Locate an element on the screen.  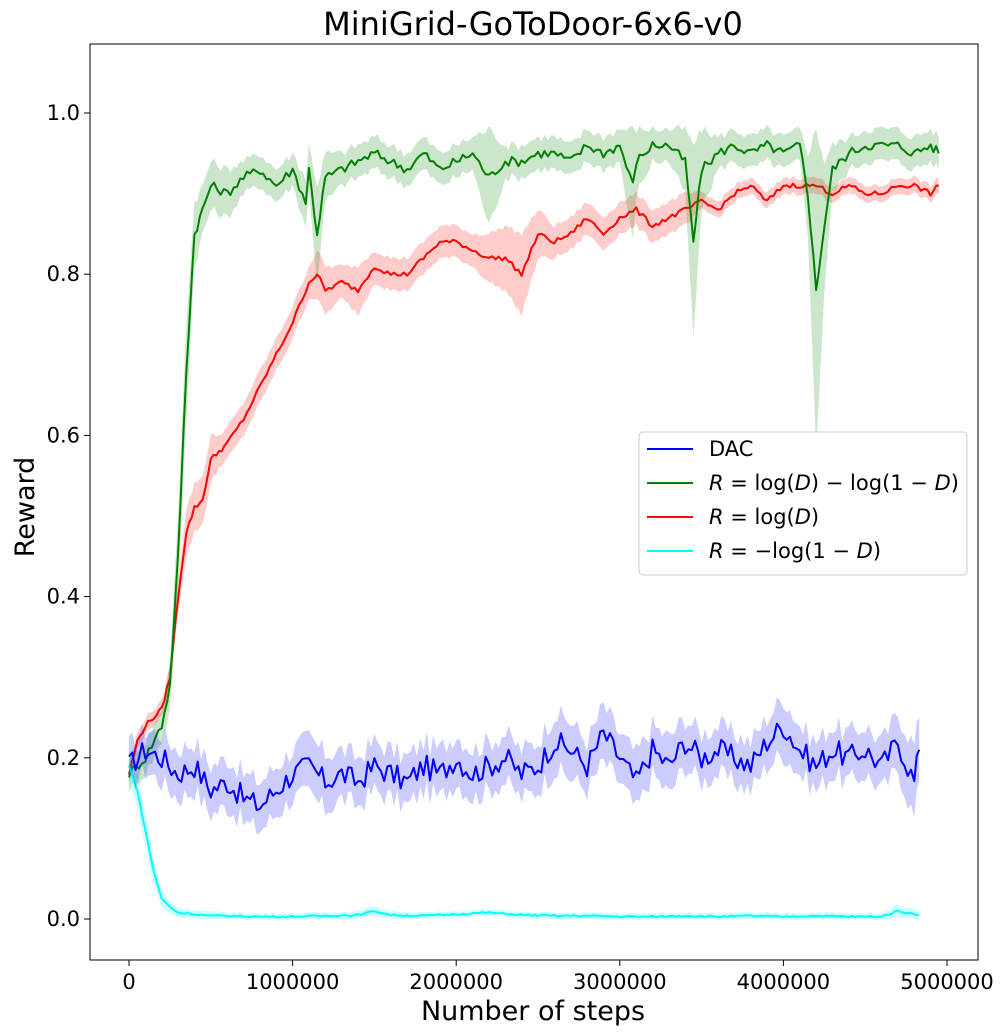
series-line-dac is located at coordinates (524, 766).